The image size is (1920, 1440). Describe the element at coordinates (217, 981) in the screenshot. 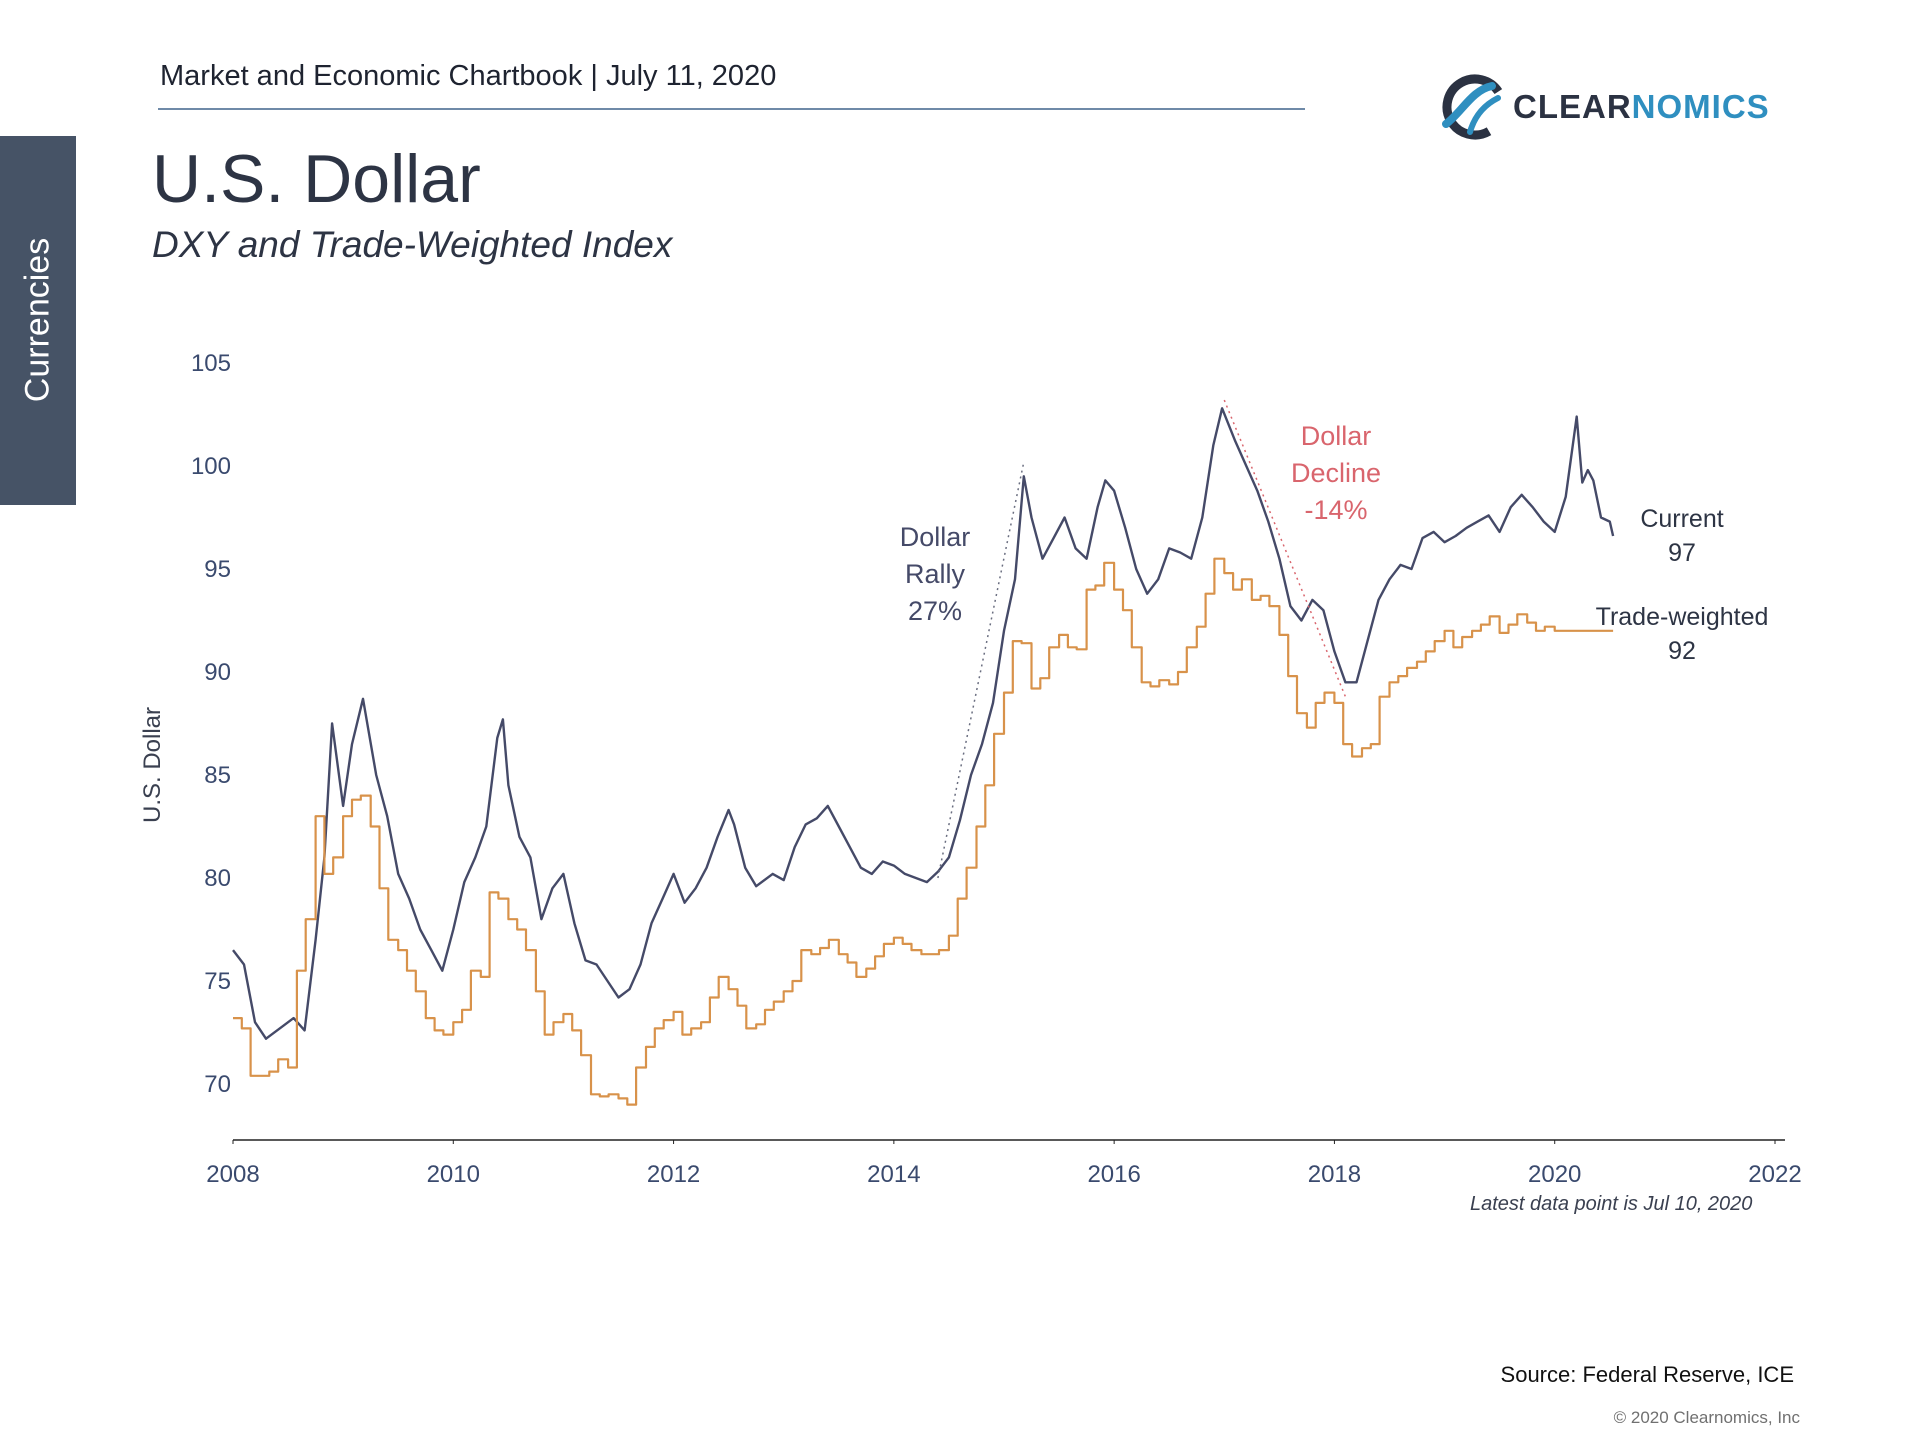

I see `y-tick-label-75: 75` at that location.